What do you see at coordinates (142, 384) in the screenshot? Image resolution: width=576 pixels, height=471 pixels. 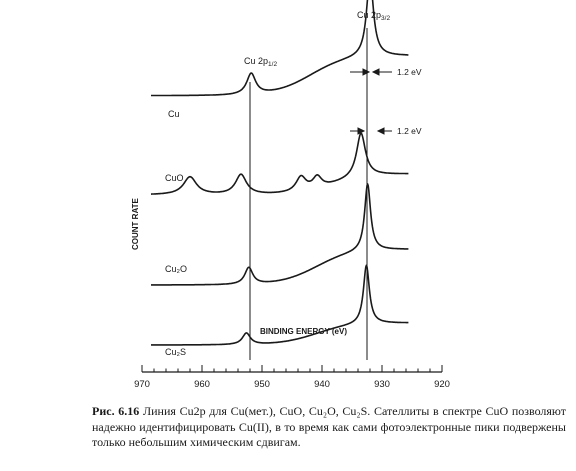 I see `x-tick-label: 970` at bounding box center [142, 384].